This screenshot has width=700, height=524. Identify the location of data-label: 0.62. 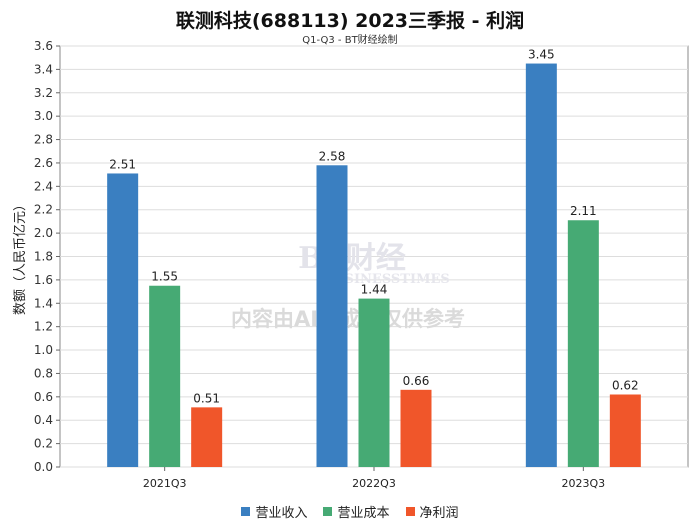
(625, 385).